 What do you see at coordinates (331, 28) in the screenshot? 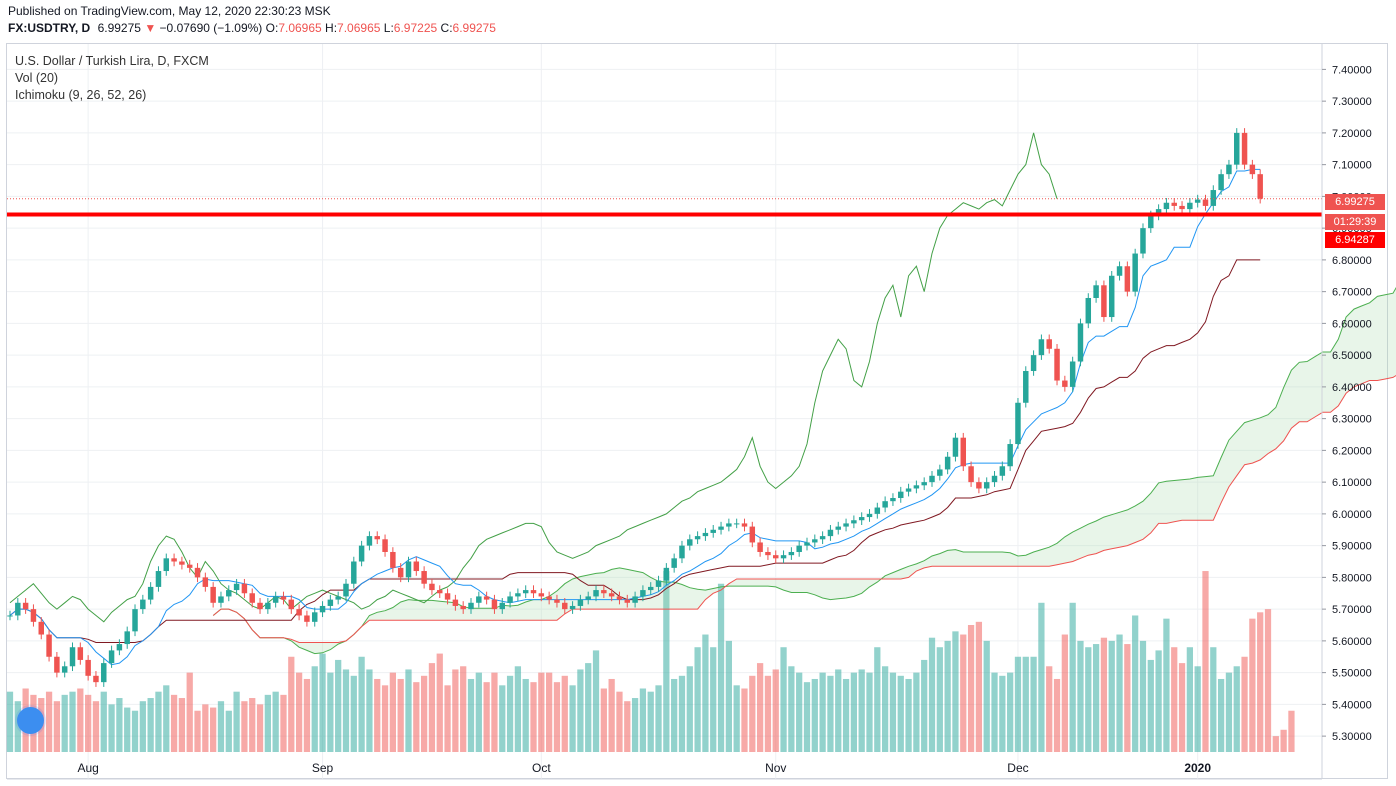
I see `high-label: H:` at bounding box center [331, 28].